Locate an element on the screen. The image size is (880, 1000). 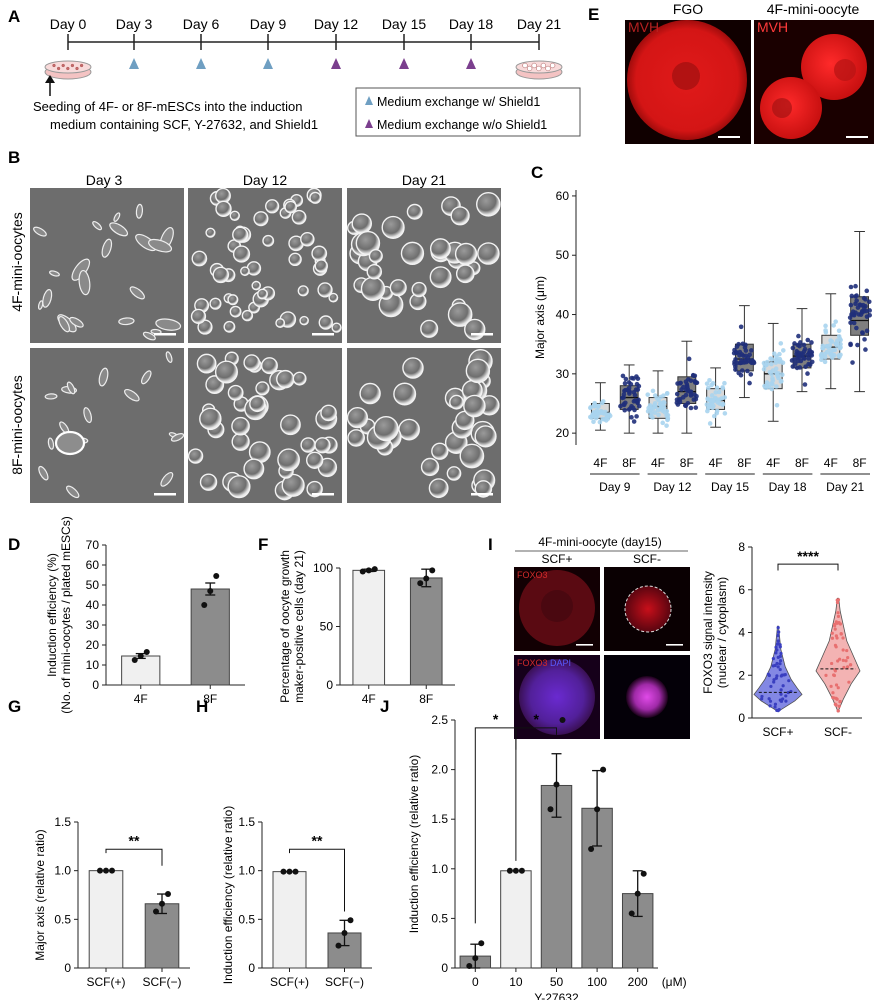
scf-plus-oocyte-inner is located at coordinates (557, 606).